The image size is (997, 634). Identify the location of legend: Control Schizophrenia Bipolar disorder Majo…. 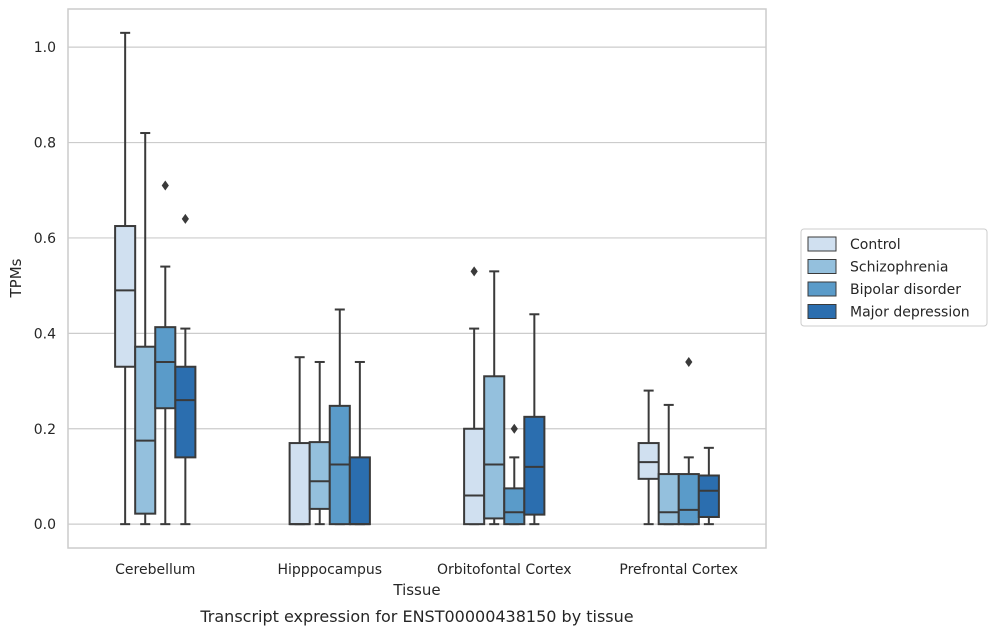
(894, 277).